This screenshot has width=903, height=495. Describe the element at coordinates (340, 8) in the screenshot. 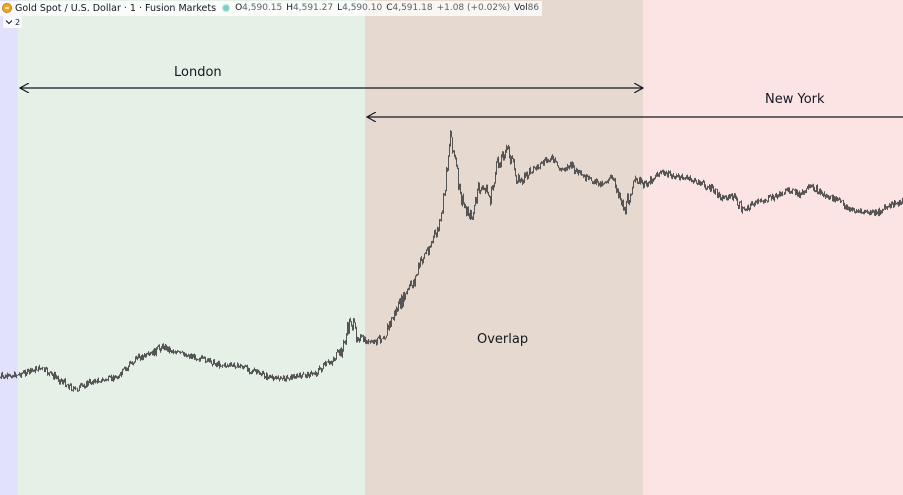

I see `low-label: L` at that location.